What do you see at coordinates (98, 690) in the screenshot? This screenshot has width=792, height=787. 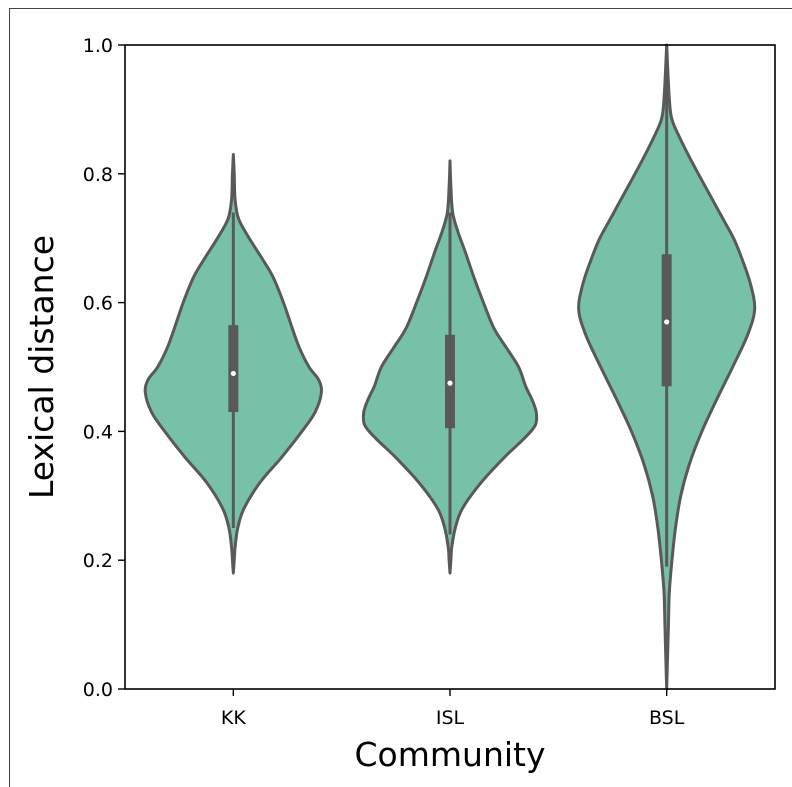 I see `y-tick-label: 0.0` at bounding box center [98, 690].